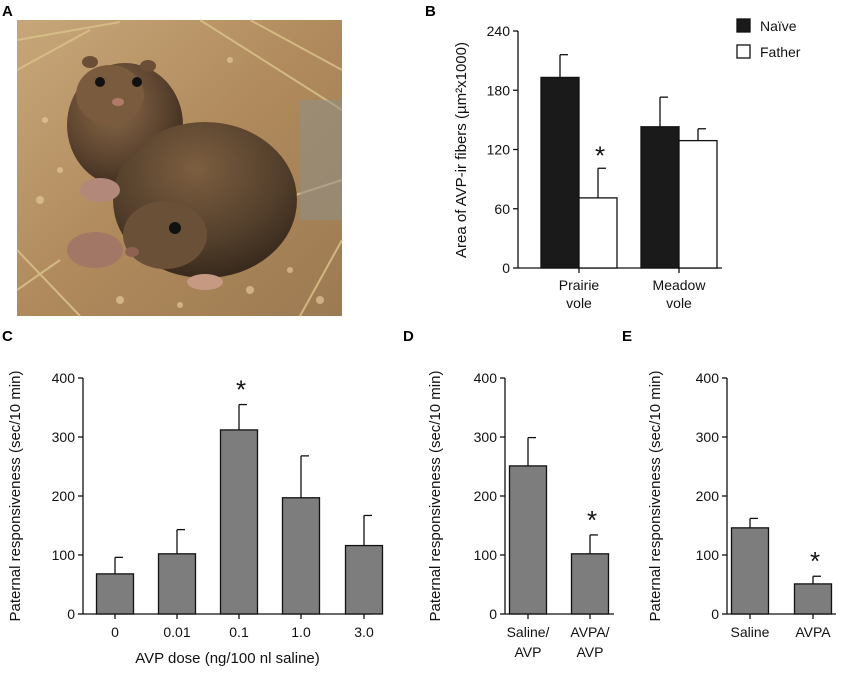 The image size is (848, 673). What do you see at coordinates (780, 52) in the screenshot?
I see `legend-label: Father` at bounding box center [780, 52].